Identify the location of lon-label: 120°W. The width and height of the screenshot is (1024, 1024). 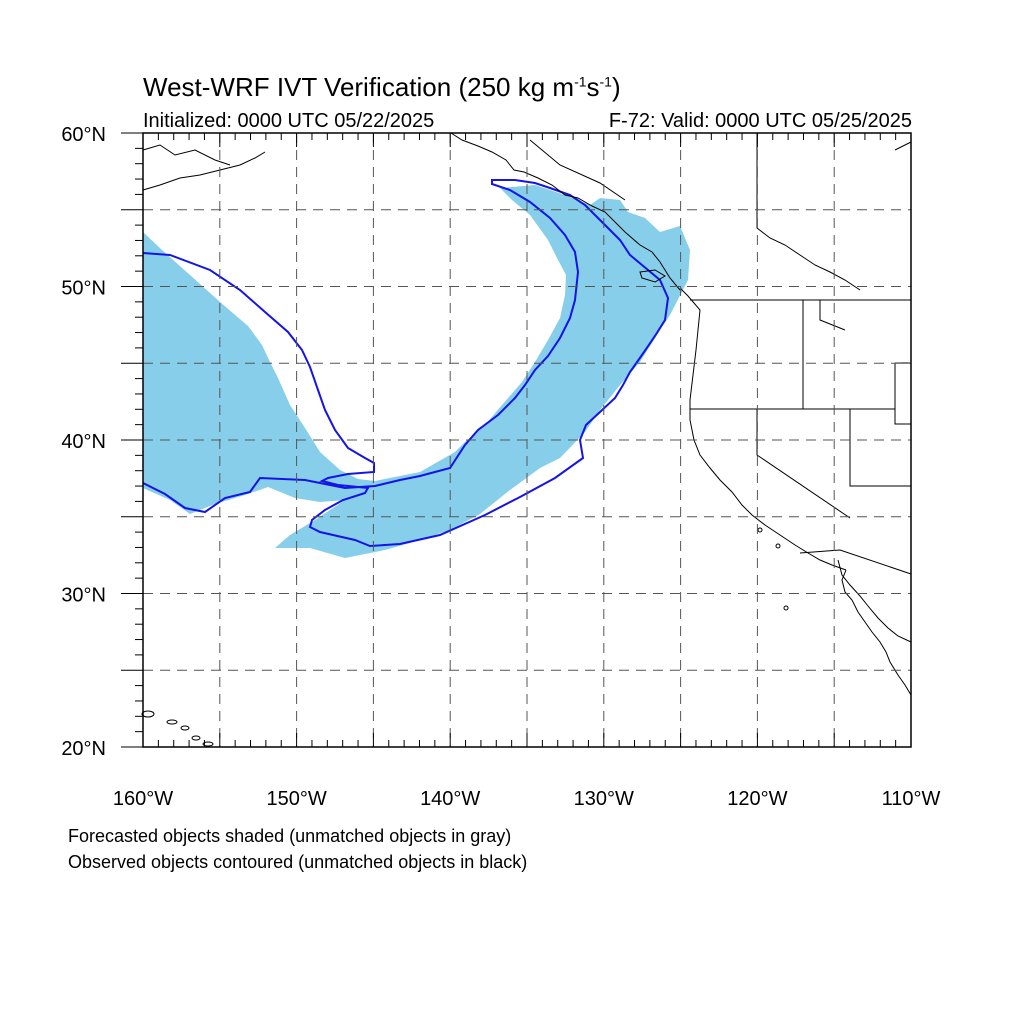
(757, 799).